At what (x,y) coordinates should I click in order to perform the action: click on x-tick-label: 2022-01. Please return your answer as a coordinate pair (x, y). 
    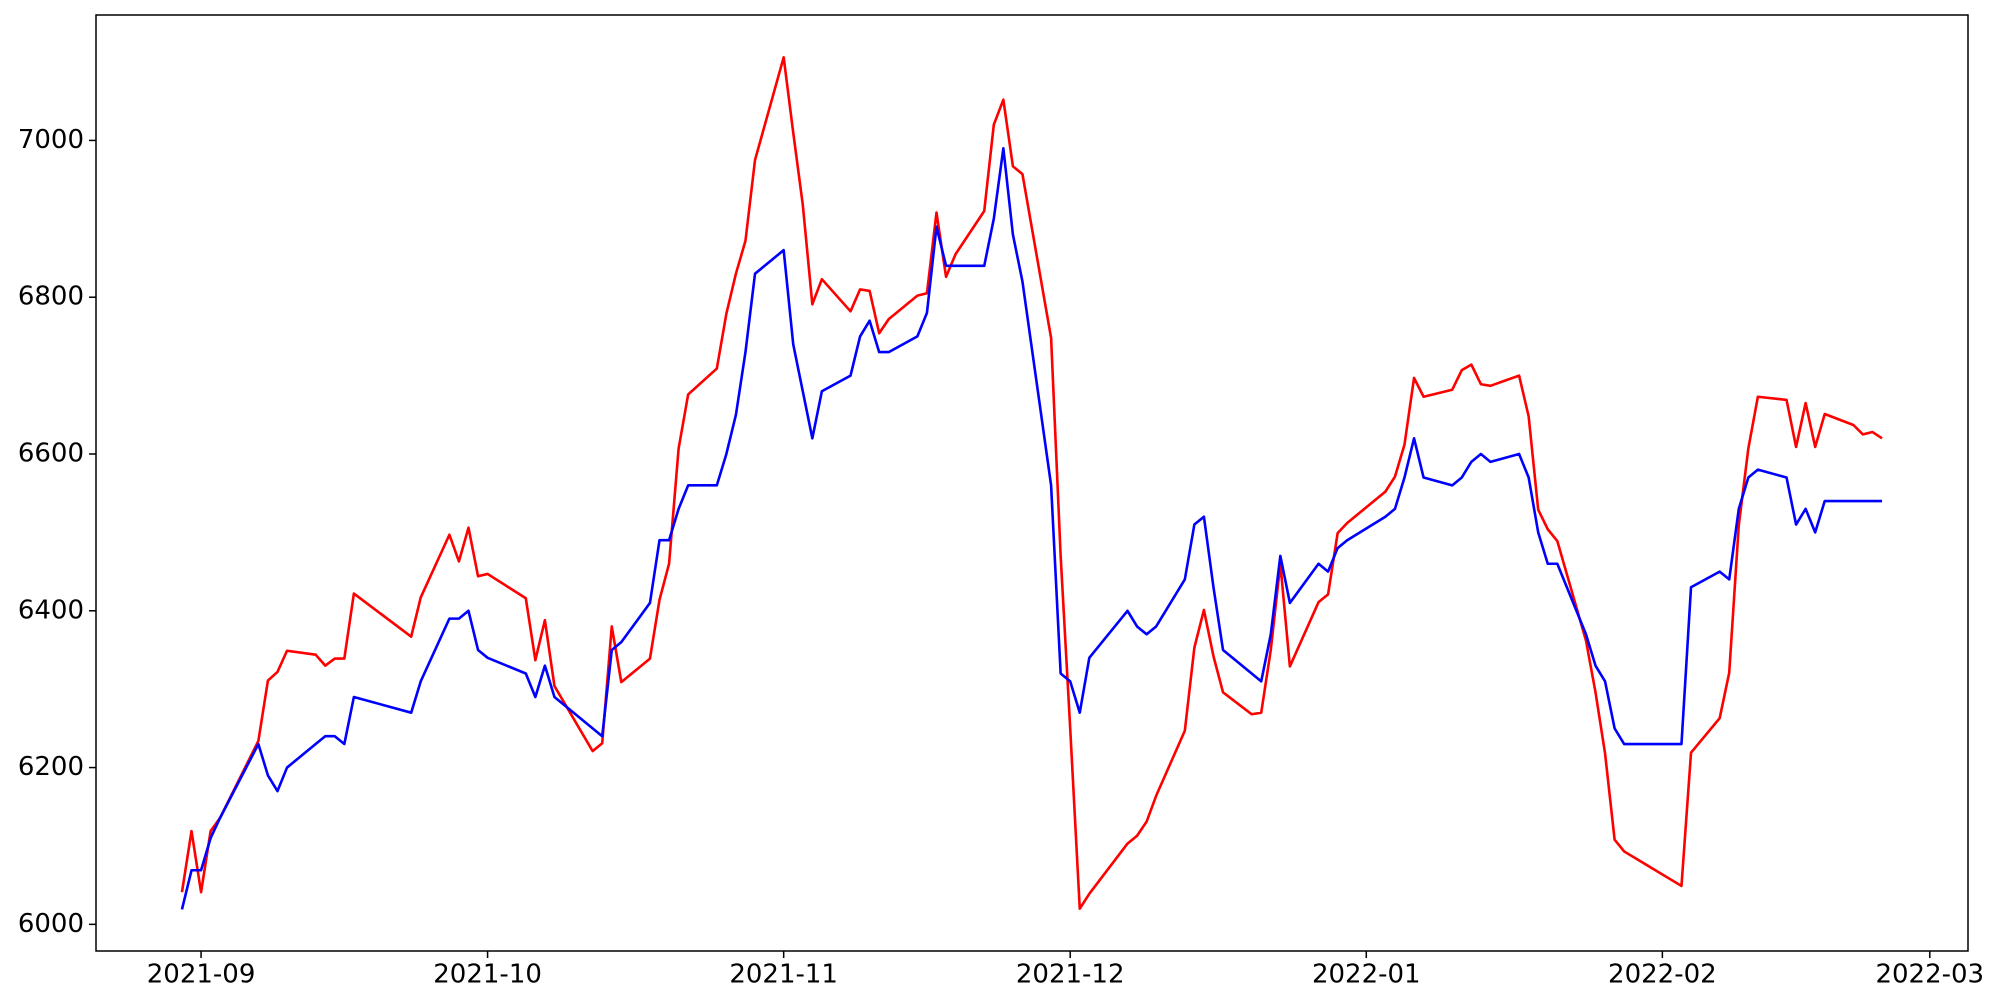
    Looking at the image, I should click on (1366, 975).